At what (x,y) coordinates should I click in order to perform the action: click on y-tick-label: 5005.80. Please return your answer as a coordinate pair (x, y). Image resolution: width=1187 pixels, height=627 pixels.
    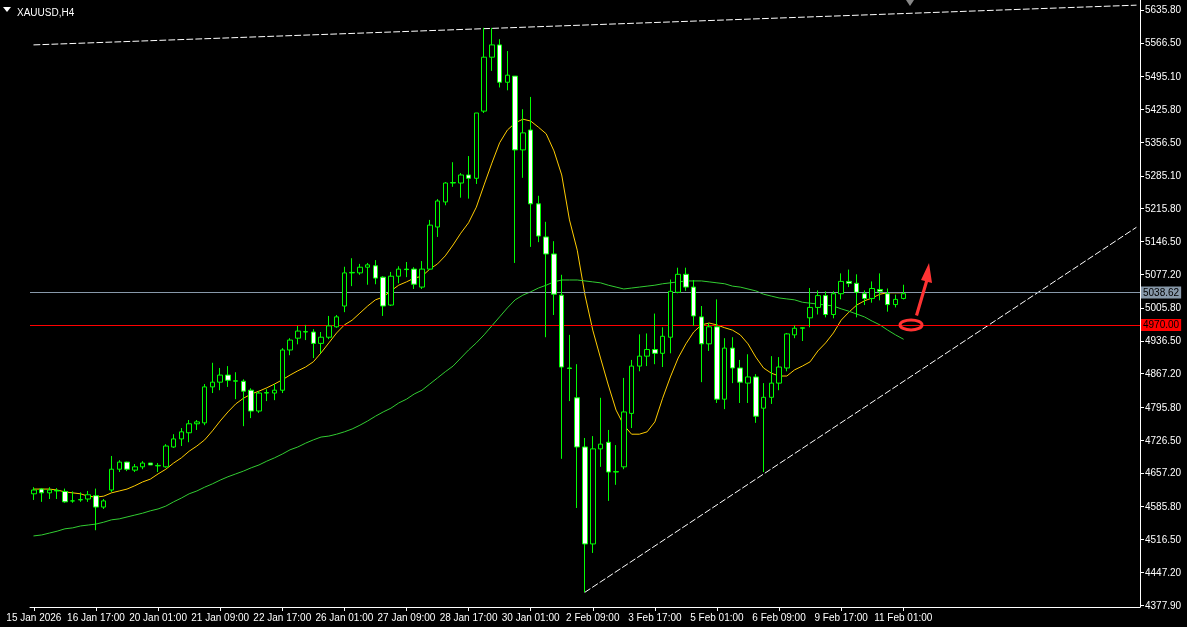
    Looking at the image, I should click on (1163, 308).